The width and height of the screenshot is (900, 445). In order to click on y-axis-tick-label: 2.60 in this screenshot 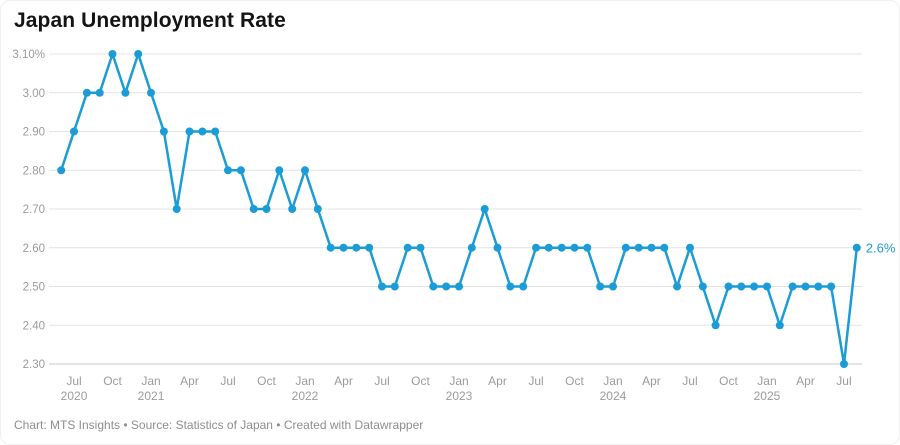, I will do `click(34, 249)`.